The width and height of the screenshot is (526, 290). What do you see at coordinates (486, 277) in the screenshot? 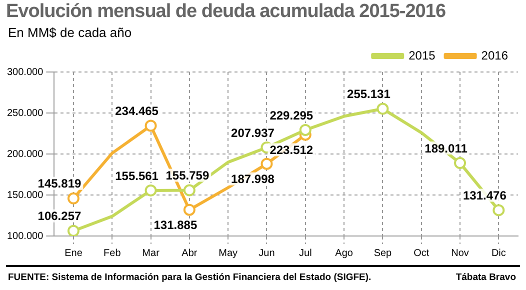
I see `text: Tábata Bravo` at bounding box center [486, 277].